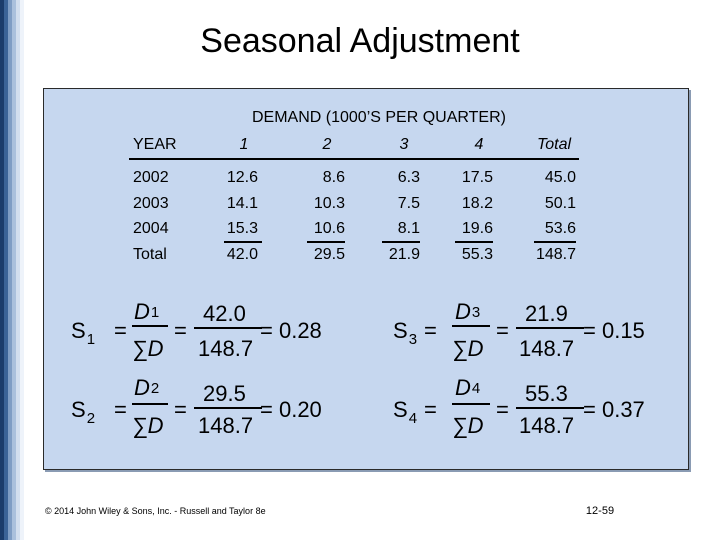 This screenshot has width=720, height=540. I want to click on table-cell: 53.6, so click(560, 228).